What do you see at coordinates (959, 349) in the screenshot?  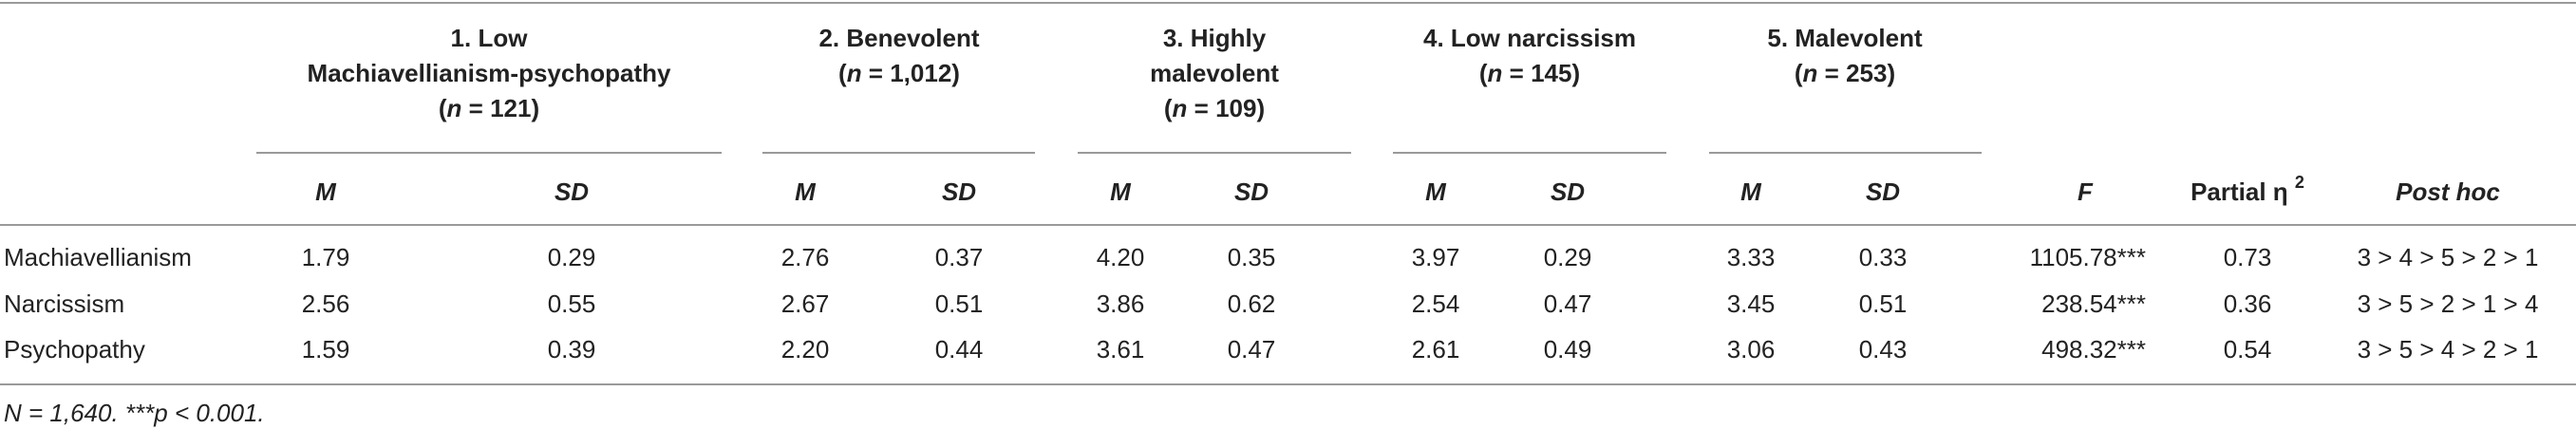 I see `table-cell: 0.44` at bounding box center [959, 349].